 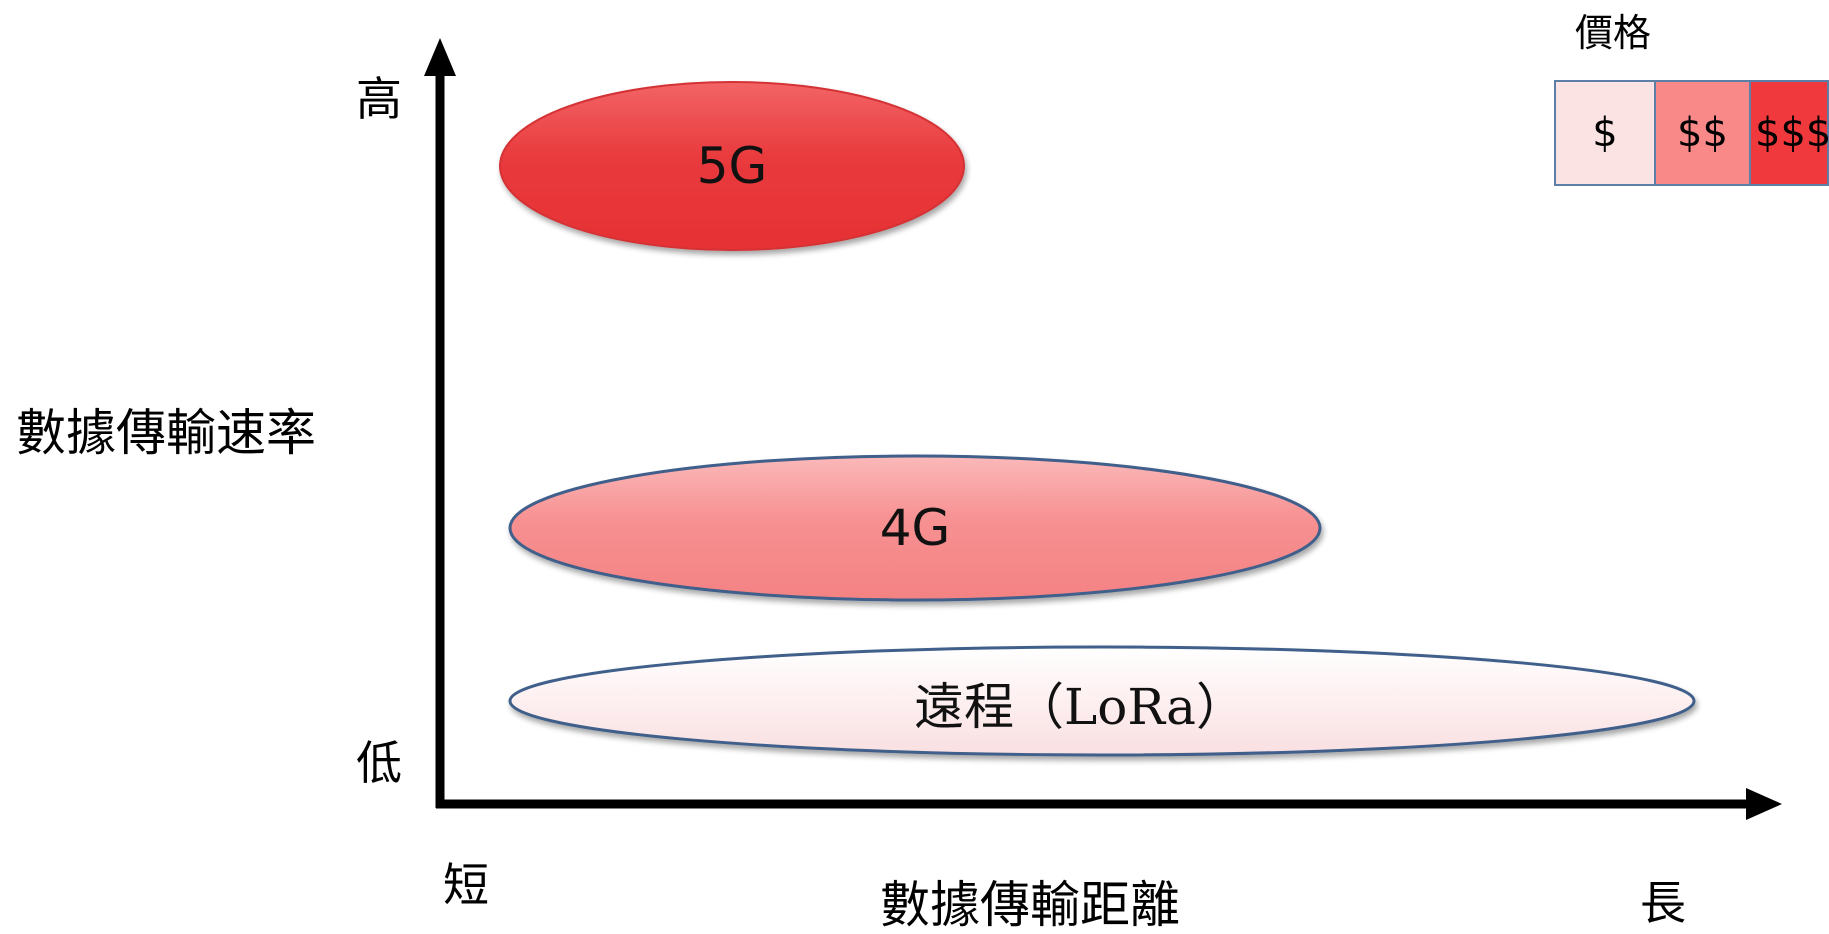 I want to click on ellipse-lora, so click(x=1102, y=701).